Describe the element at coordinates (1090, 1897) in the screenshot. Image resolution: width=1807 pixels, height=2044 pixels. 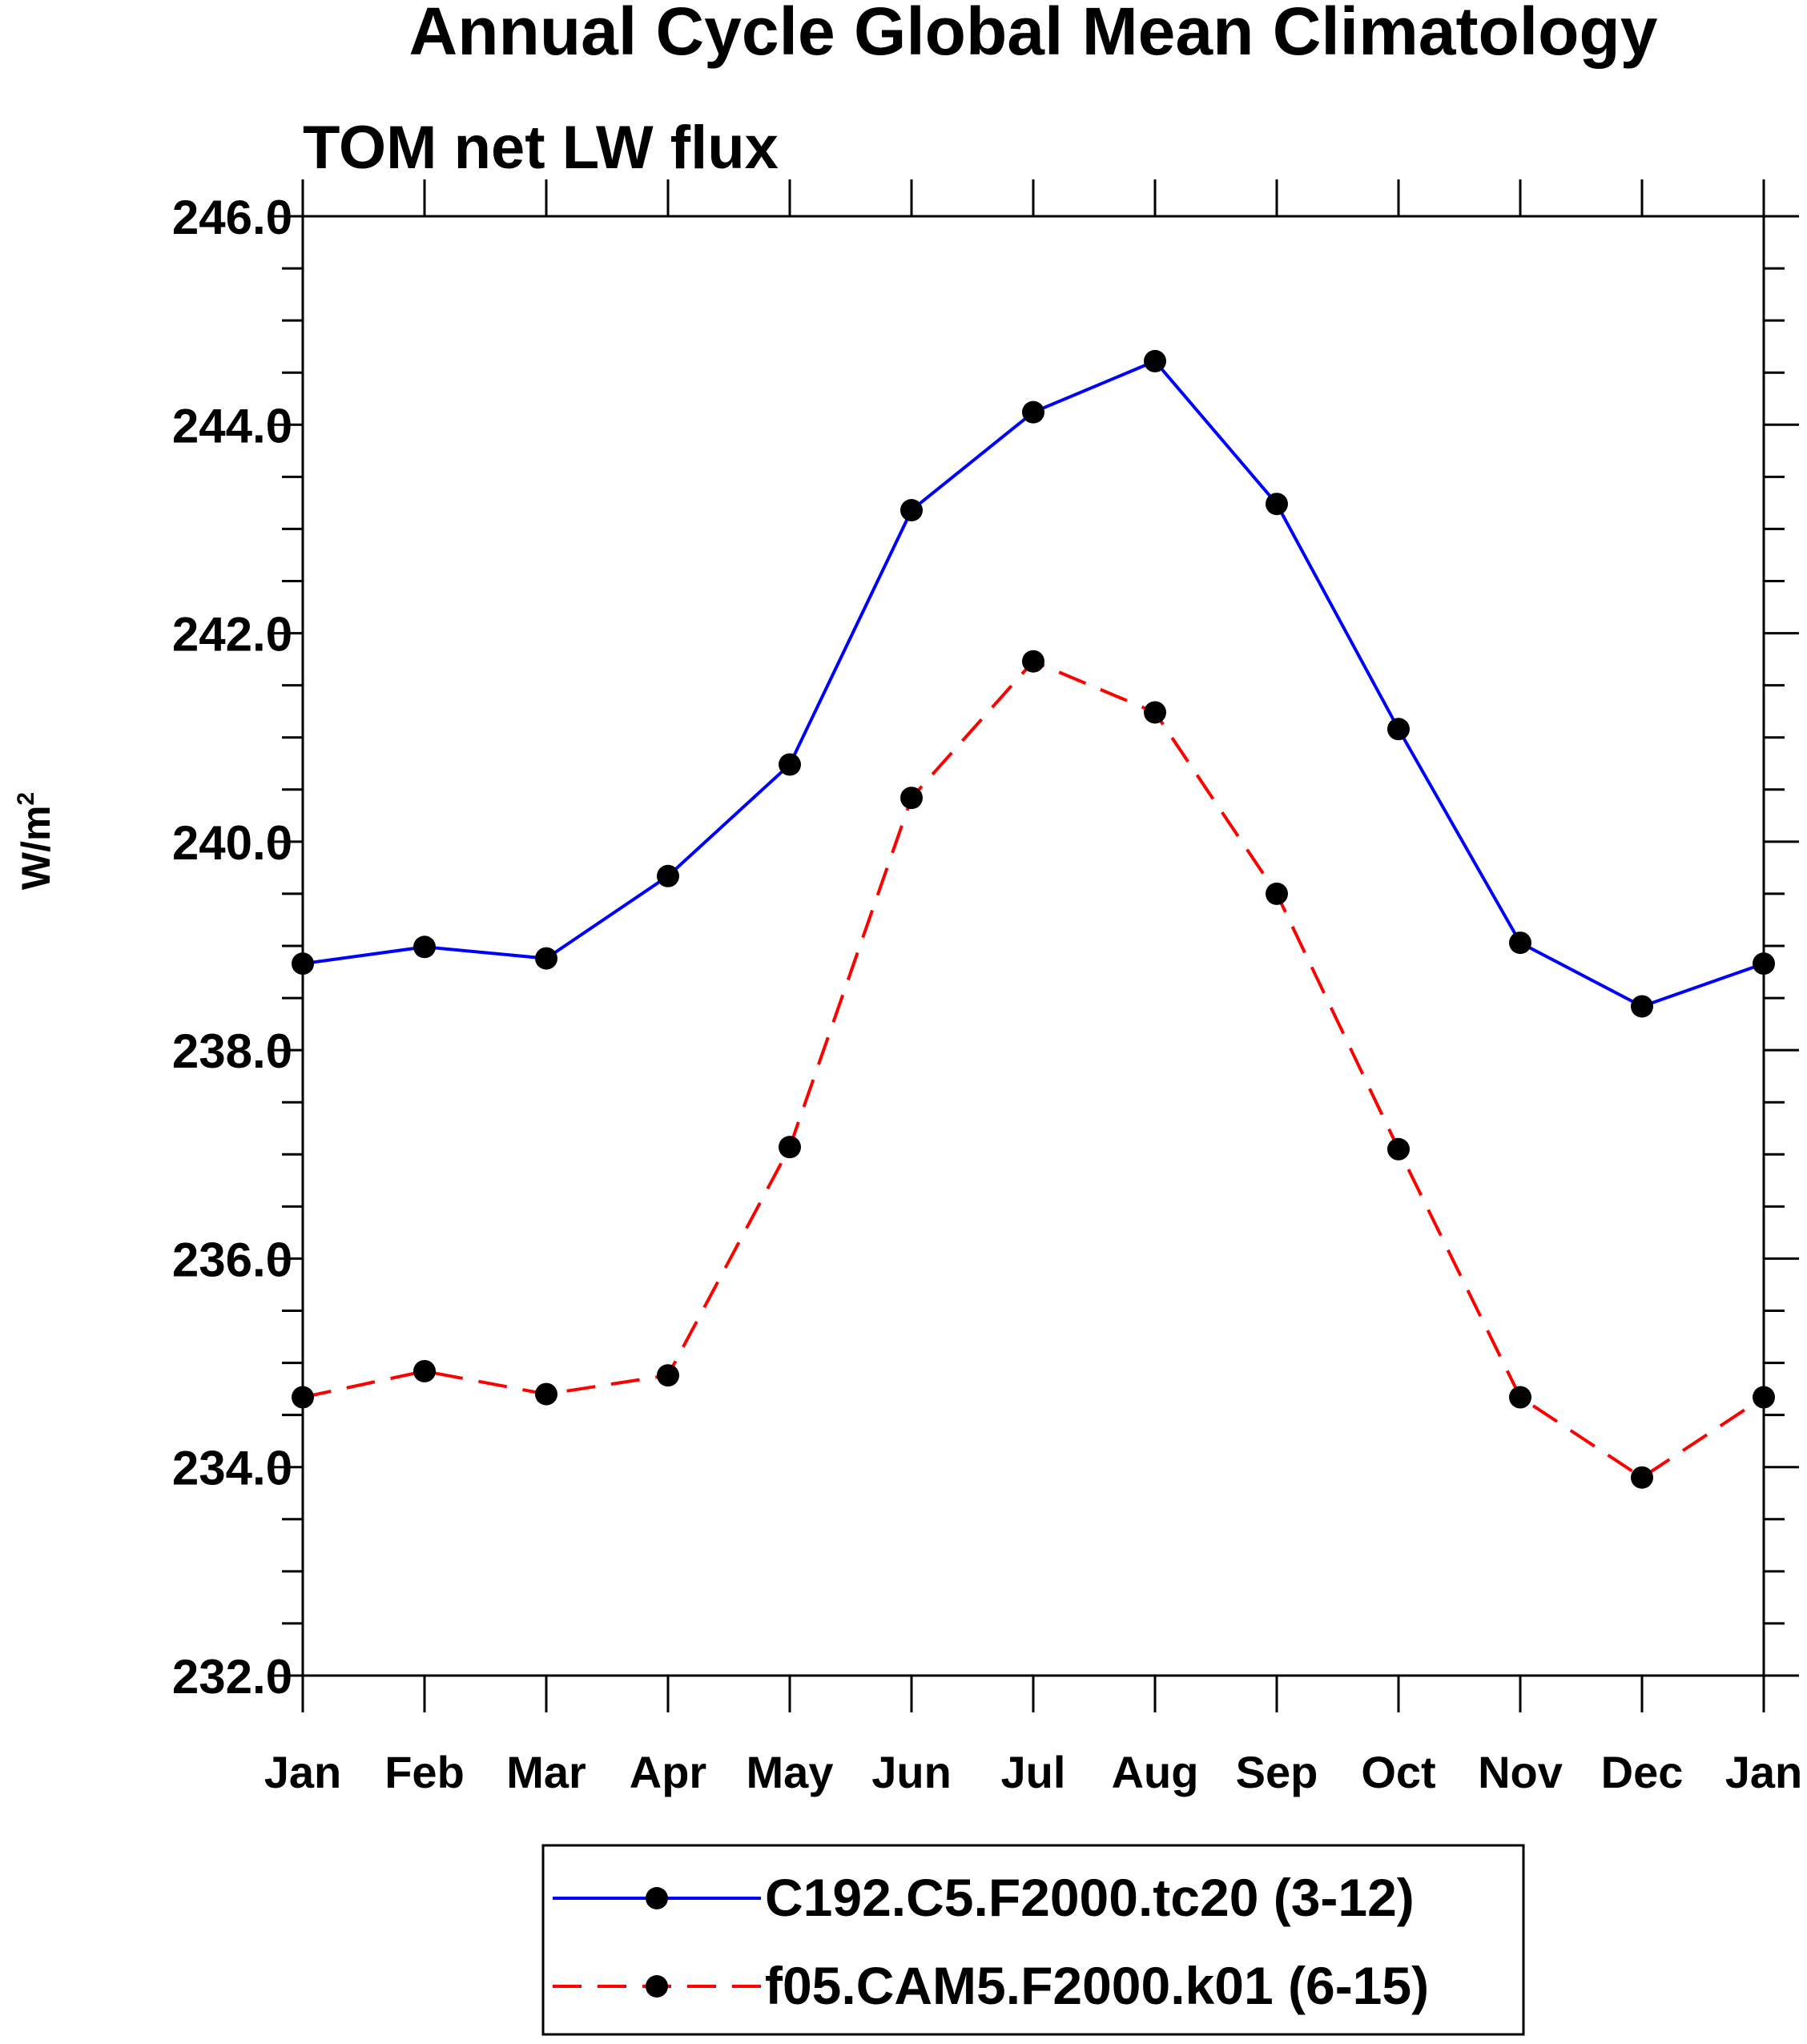
I see `legend-label-series-1: C192.C5.F2000.tc20 (3-12)` at that location.